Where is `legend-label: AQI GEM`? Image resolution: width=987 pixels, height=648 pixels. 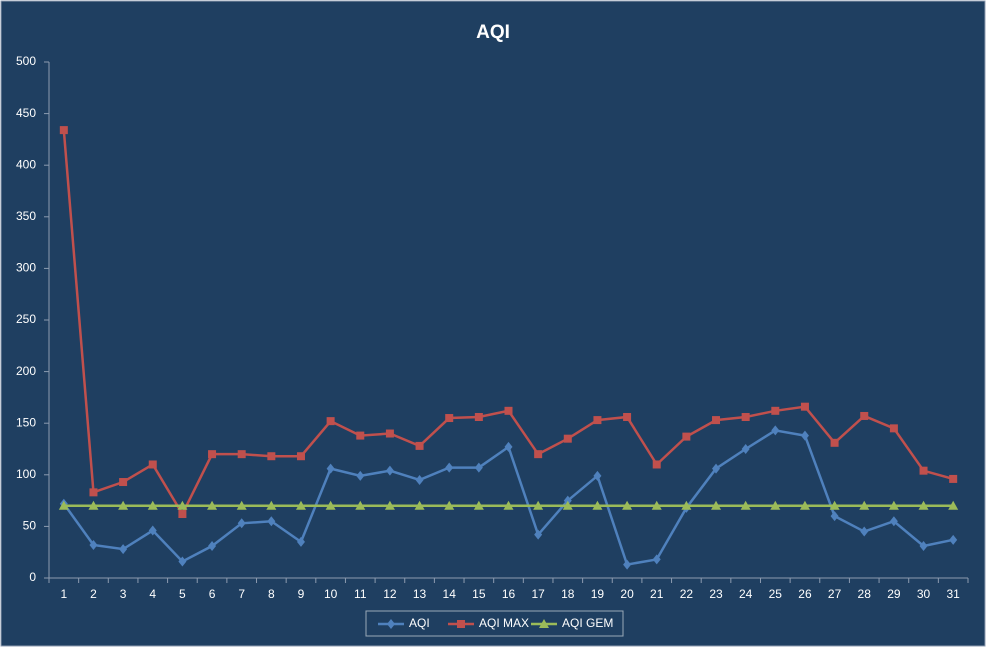 legend-label: AQI GEM is located at coordinates (587, 623).